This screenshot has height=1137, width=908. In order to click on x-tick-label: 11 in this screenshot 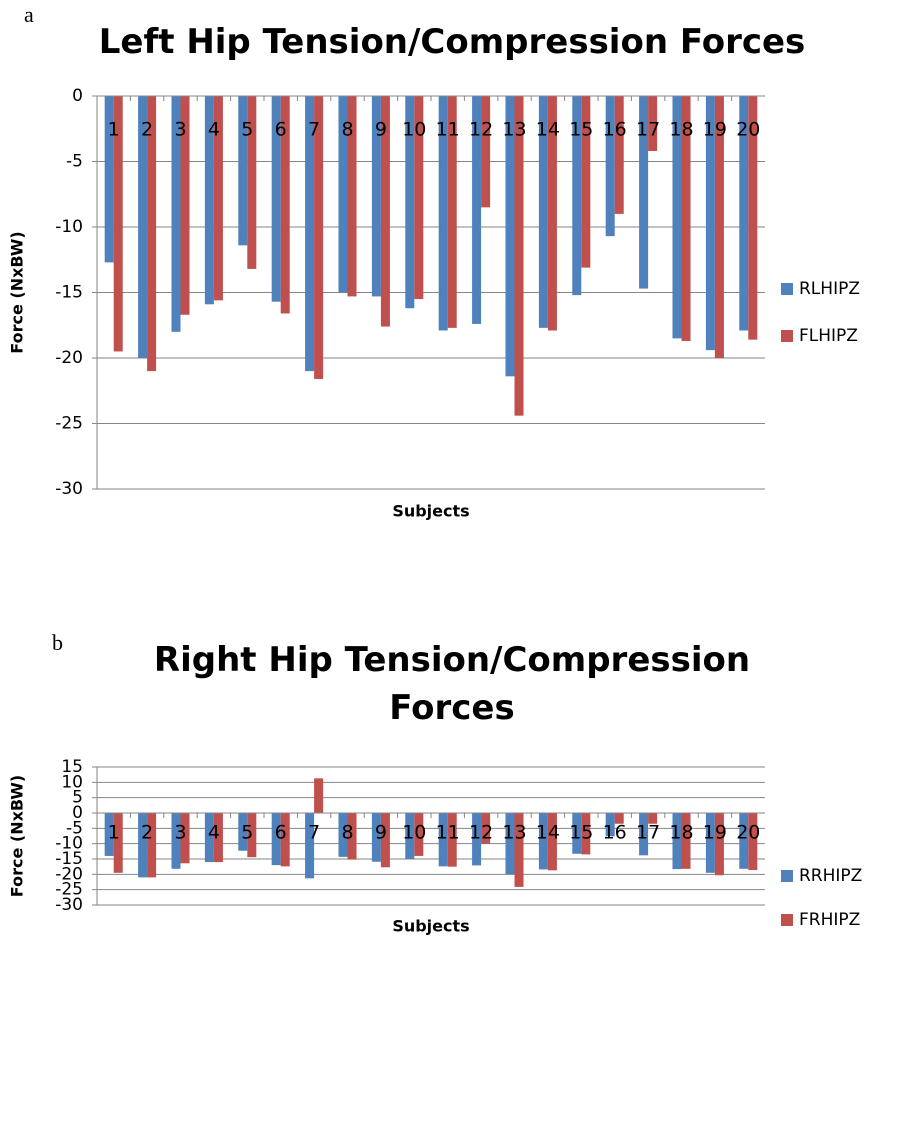, I will do `click(448, 130)`.